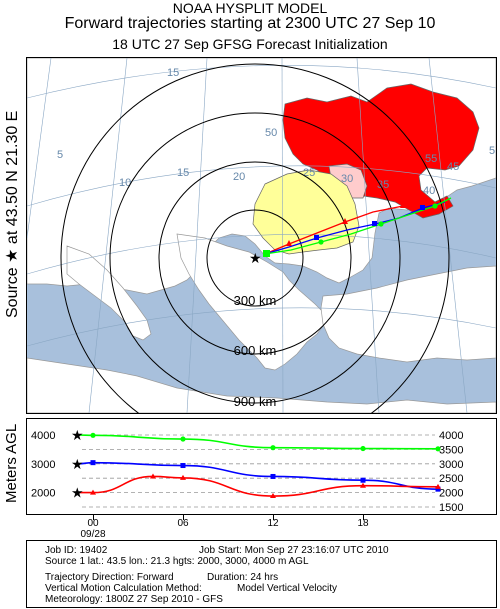 Image resolution: width=500 pixels, height=609 pixels. I want to click on source-star-icon: ★, so click(255, 258).